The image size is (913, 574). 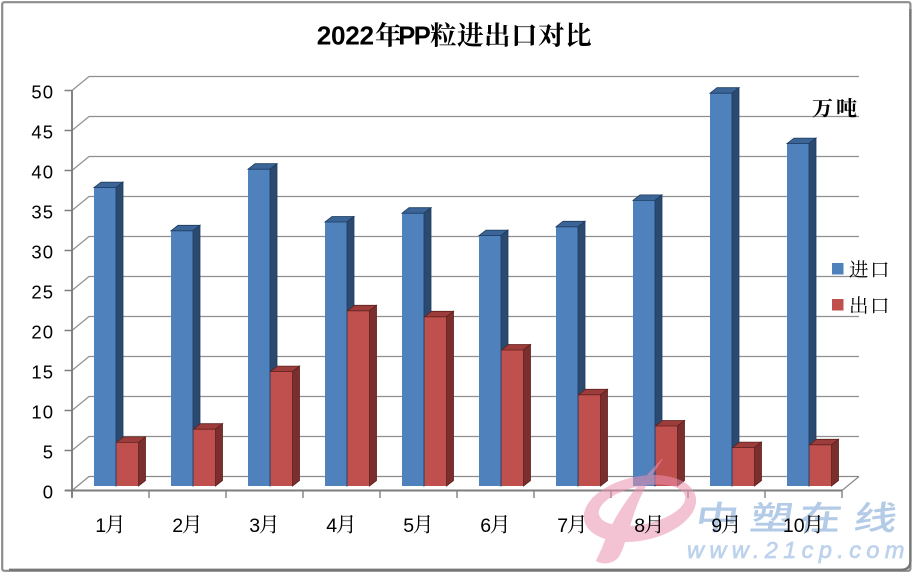 I want to click on svg-text: 35, so click(x=42, y=211).